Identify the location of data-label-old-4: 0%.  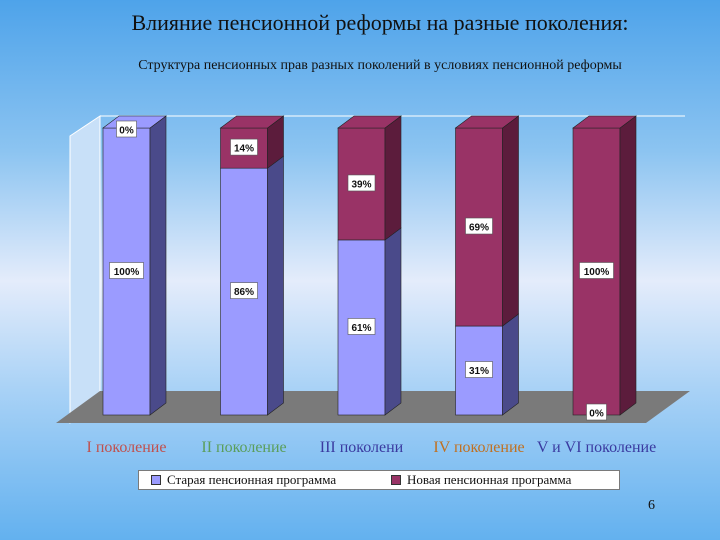
(596, 414).